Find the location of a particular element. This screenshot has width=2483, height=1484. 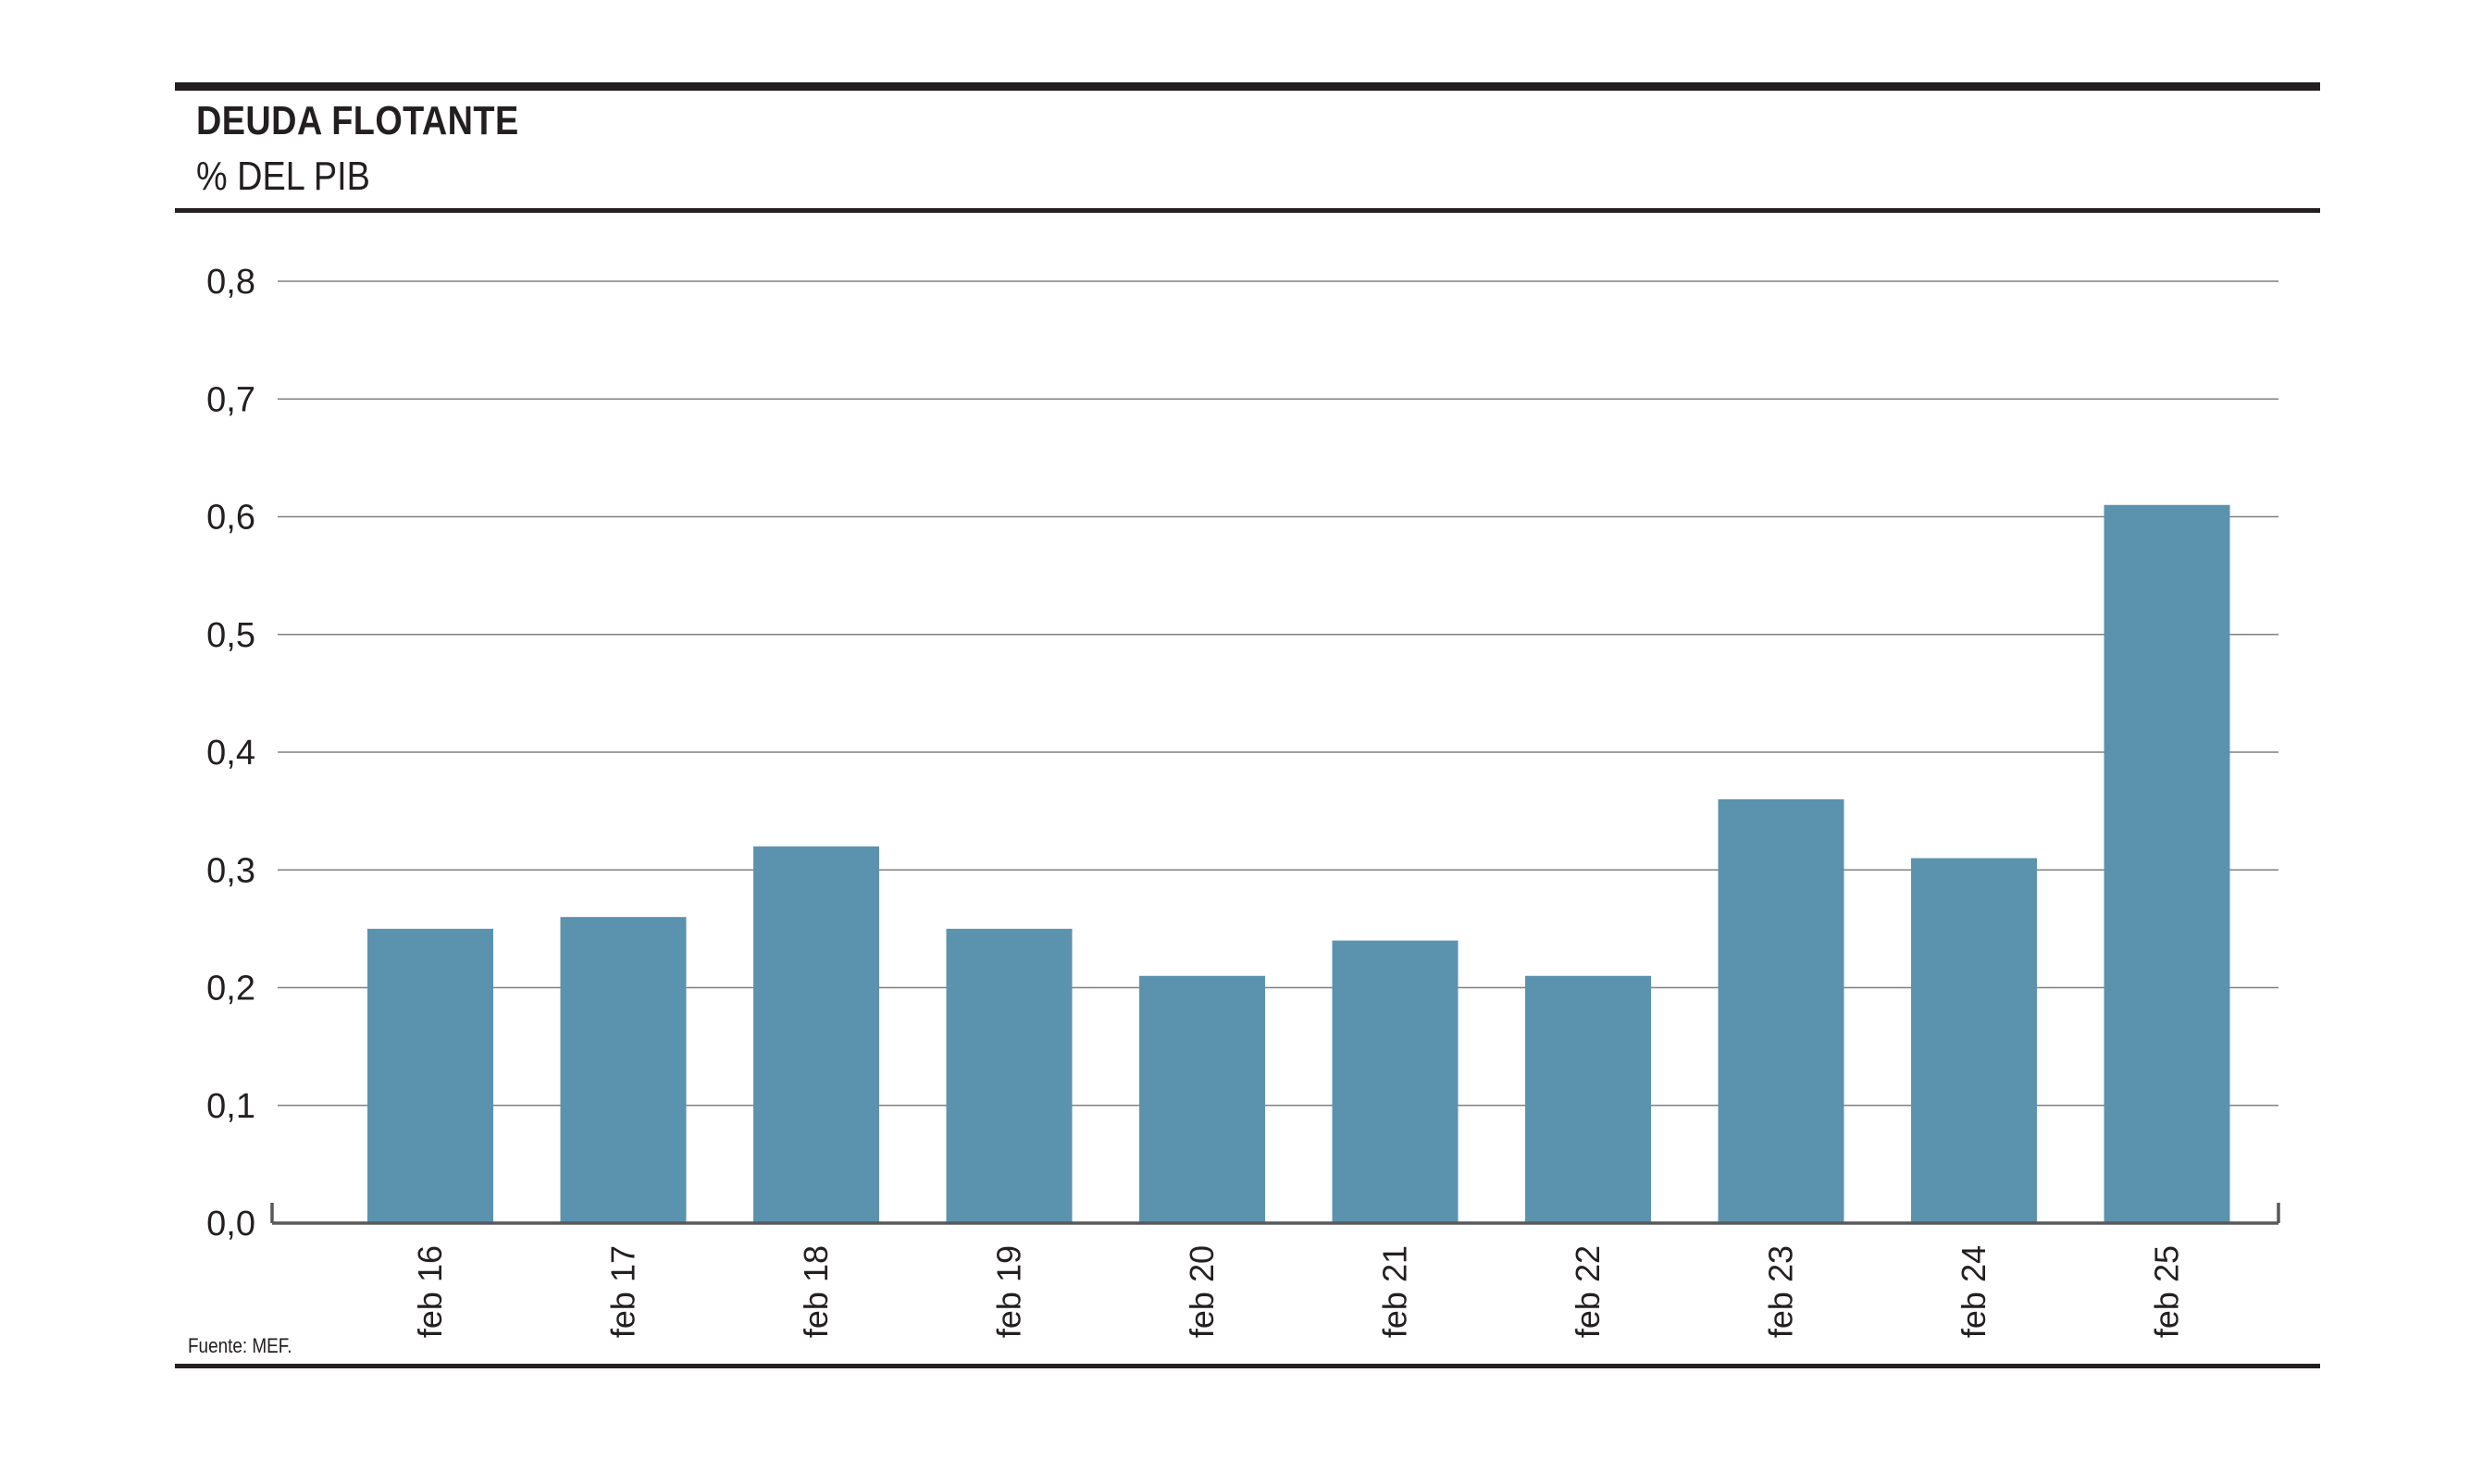

y-tick-label: 0,8 is located at coordinates (230, 283).